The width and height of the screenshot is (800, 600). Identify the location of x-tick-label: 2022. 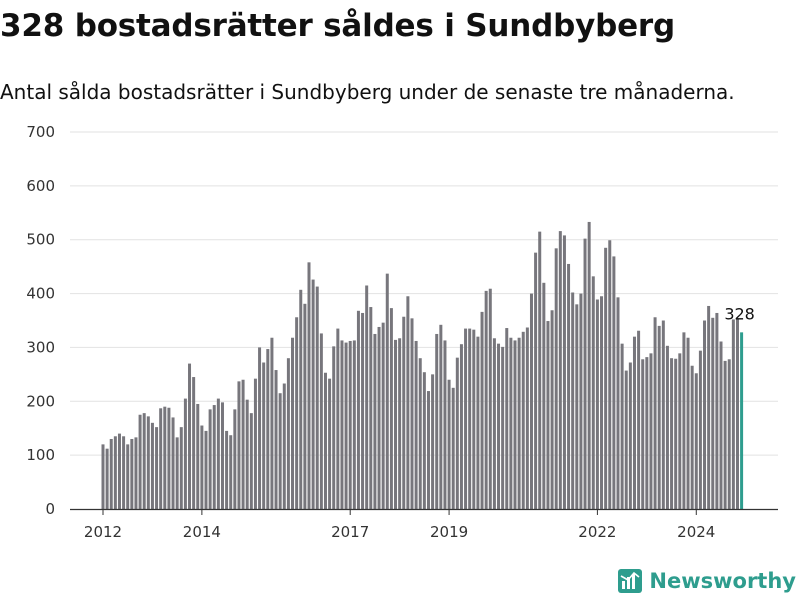
(597, 532).